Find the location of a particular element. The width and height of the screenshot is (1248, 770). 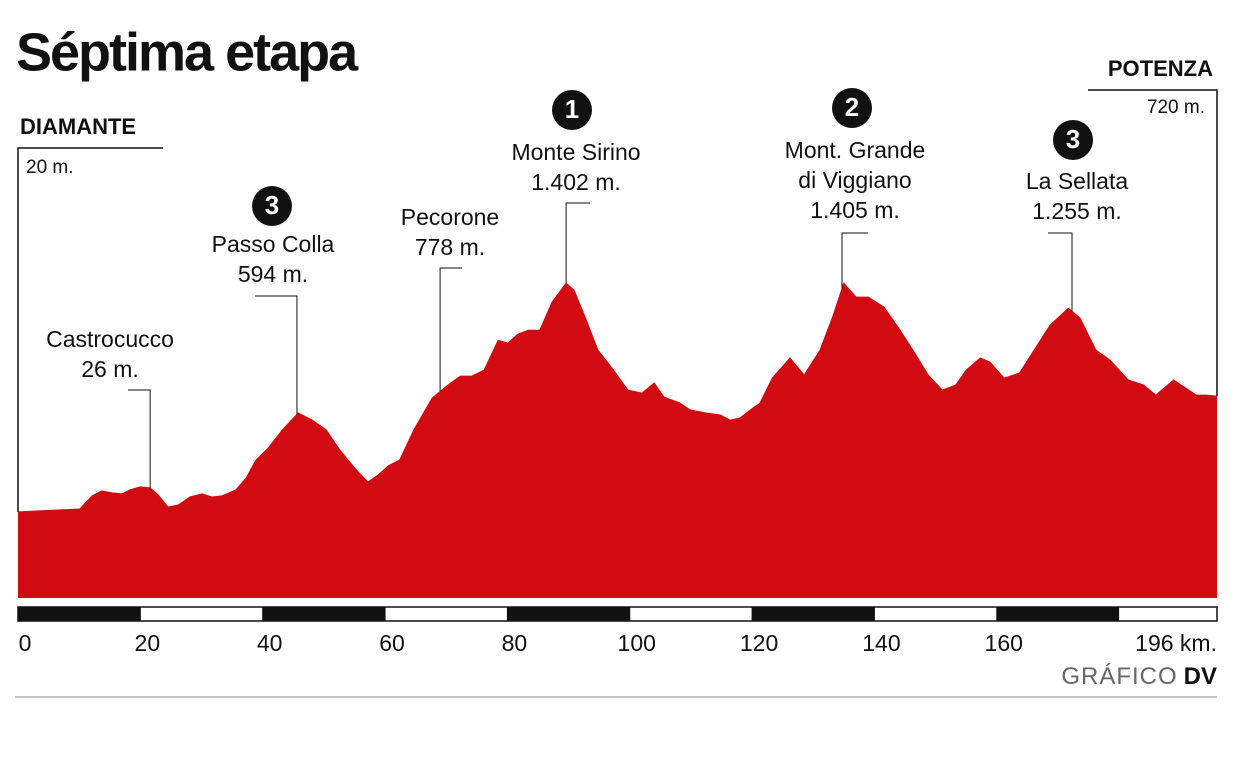

finish-frame is located at coordinates (1153, 243).